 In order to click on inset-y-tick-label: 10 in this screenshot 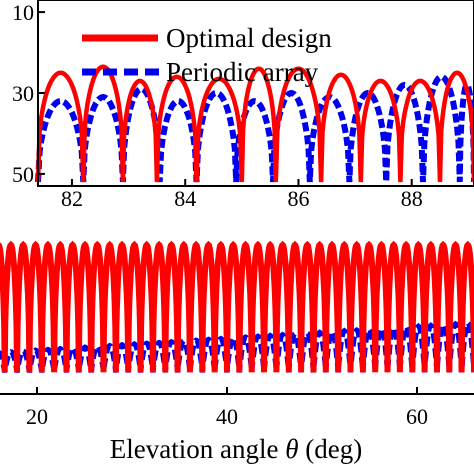, I will do `click(23, 12)`.